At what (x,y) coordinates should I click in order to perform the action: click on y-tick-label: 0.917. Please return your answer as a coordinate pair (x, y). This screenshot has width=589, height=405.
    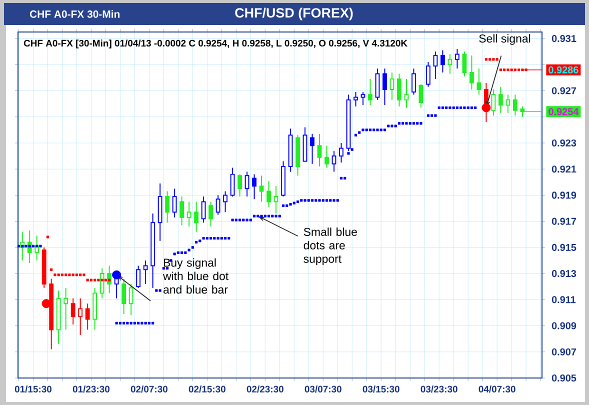
    Looking at the image, I should click on (564, 221).